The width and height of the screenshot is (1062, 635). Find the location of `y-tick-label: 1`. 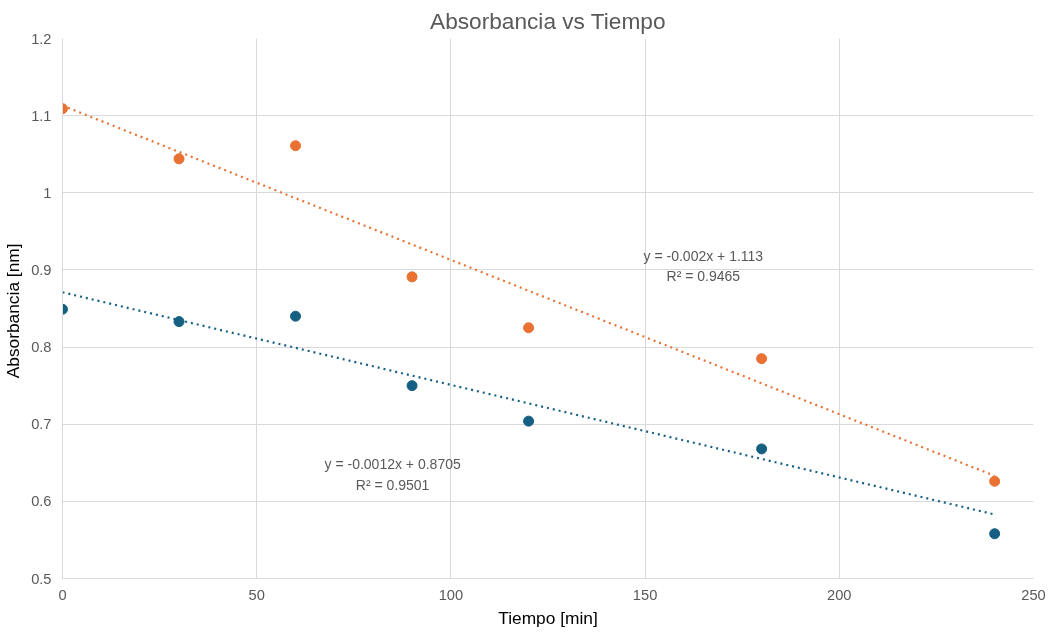

y-tick-label: 1 is located at coordinates (47, 192).